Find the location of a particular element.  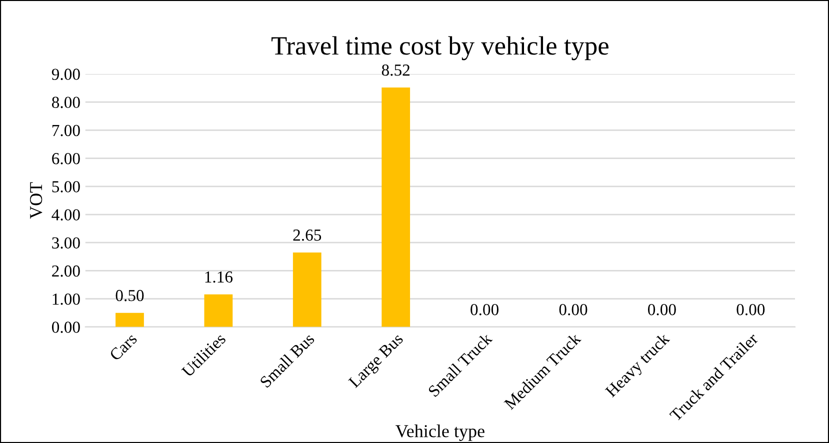

data-label: 2.65 is located at coordinates (307, 235).